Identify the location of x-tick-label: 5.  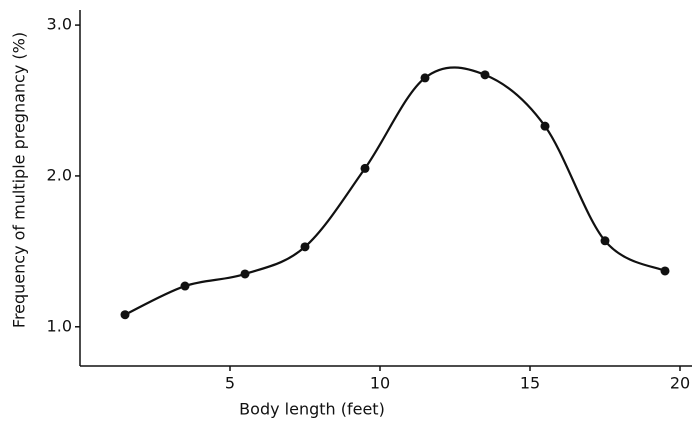
(230, 383).